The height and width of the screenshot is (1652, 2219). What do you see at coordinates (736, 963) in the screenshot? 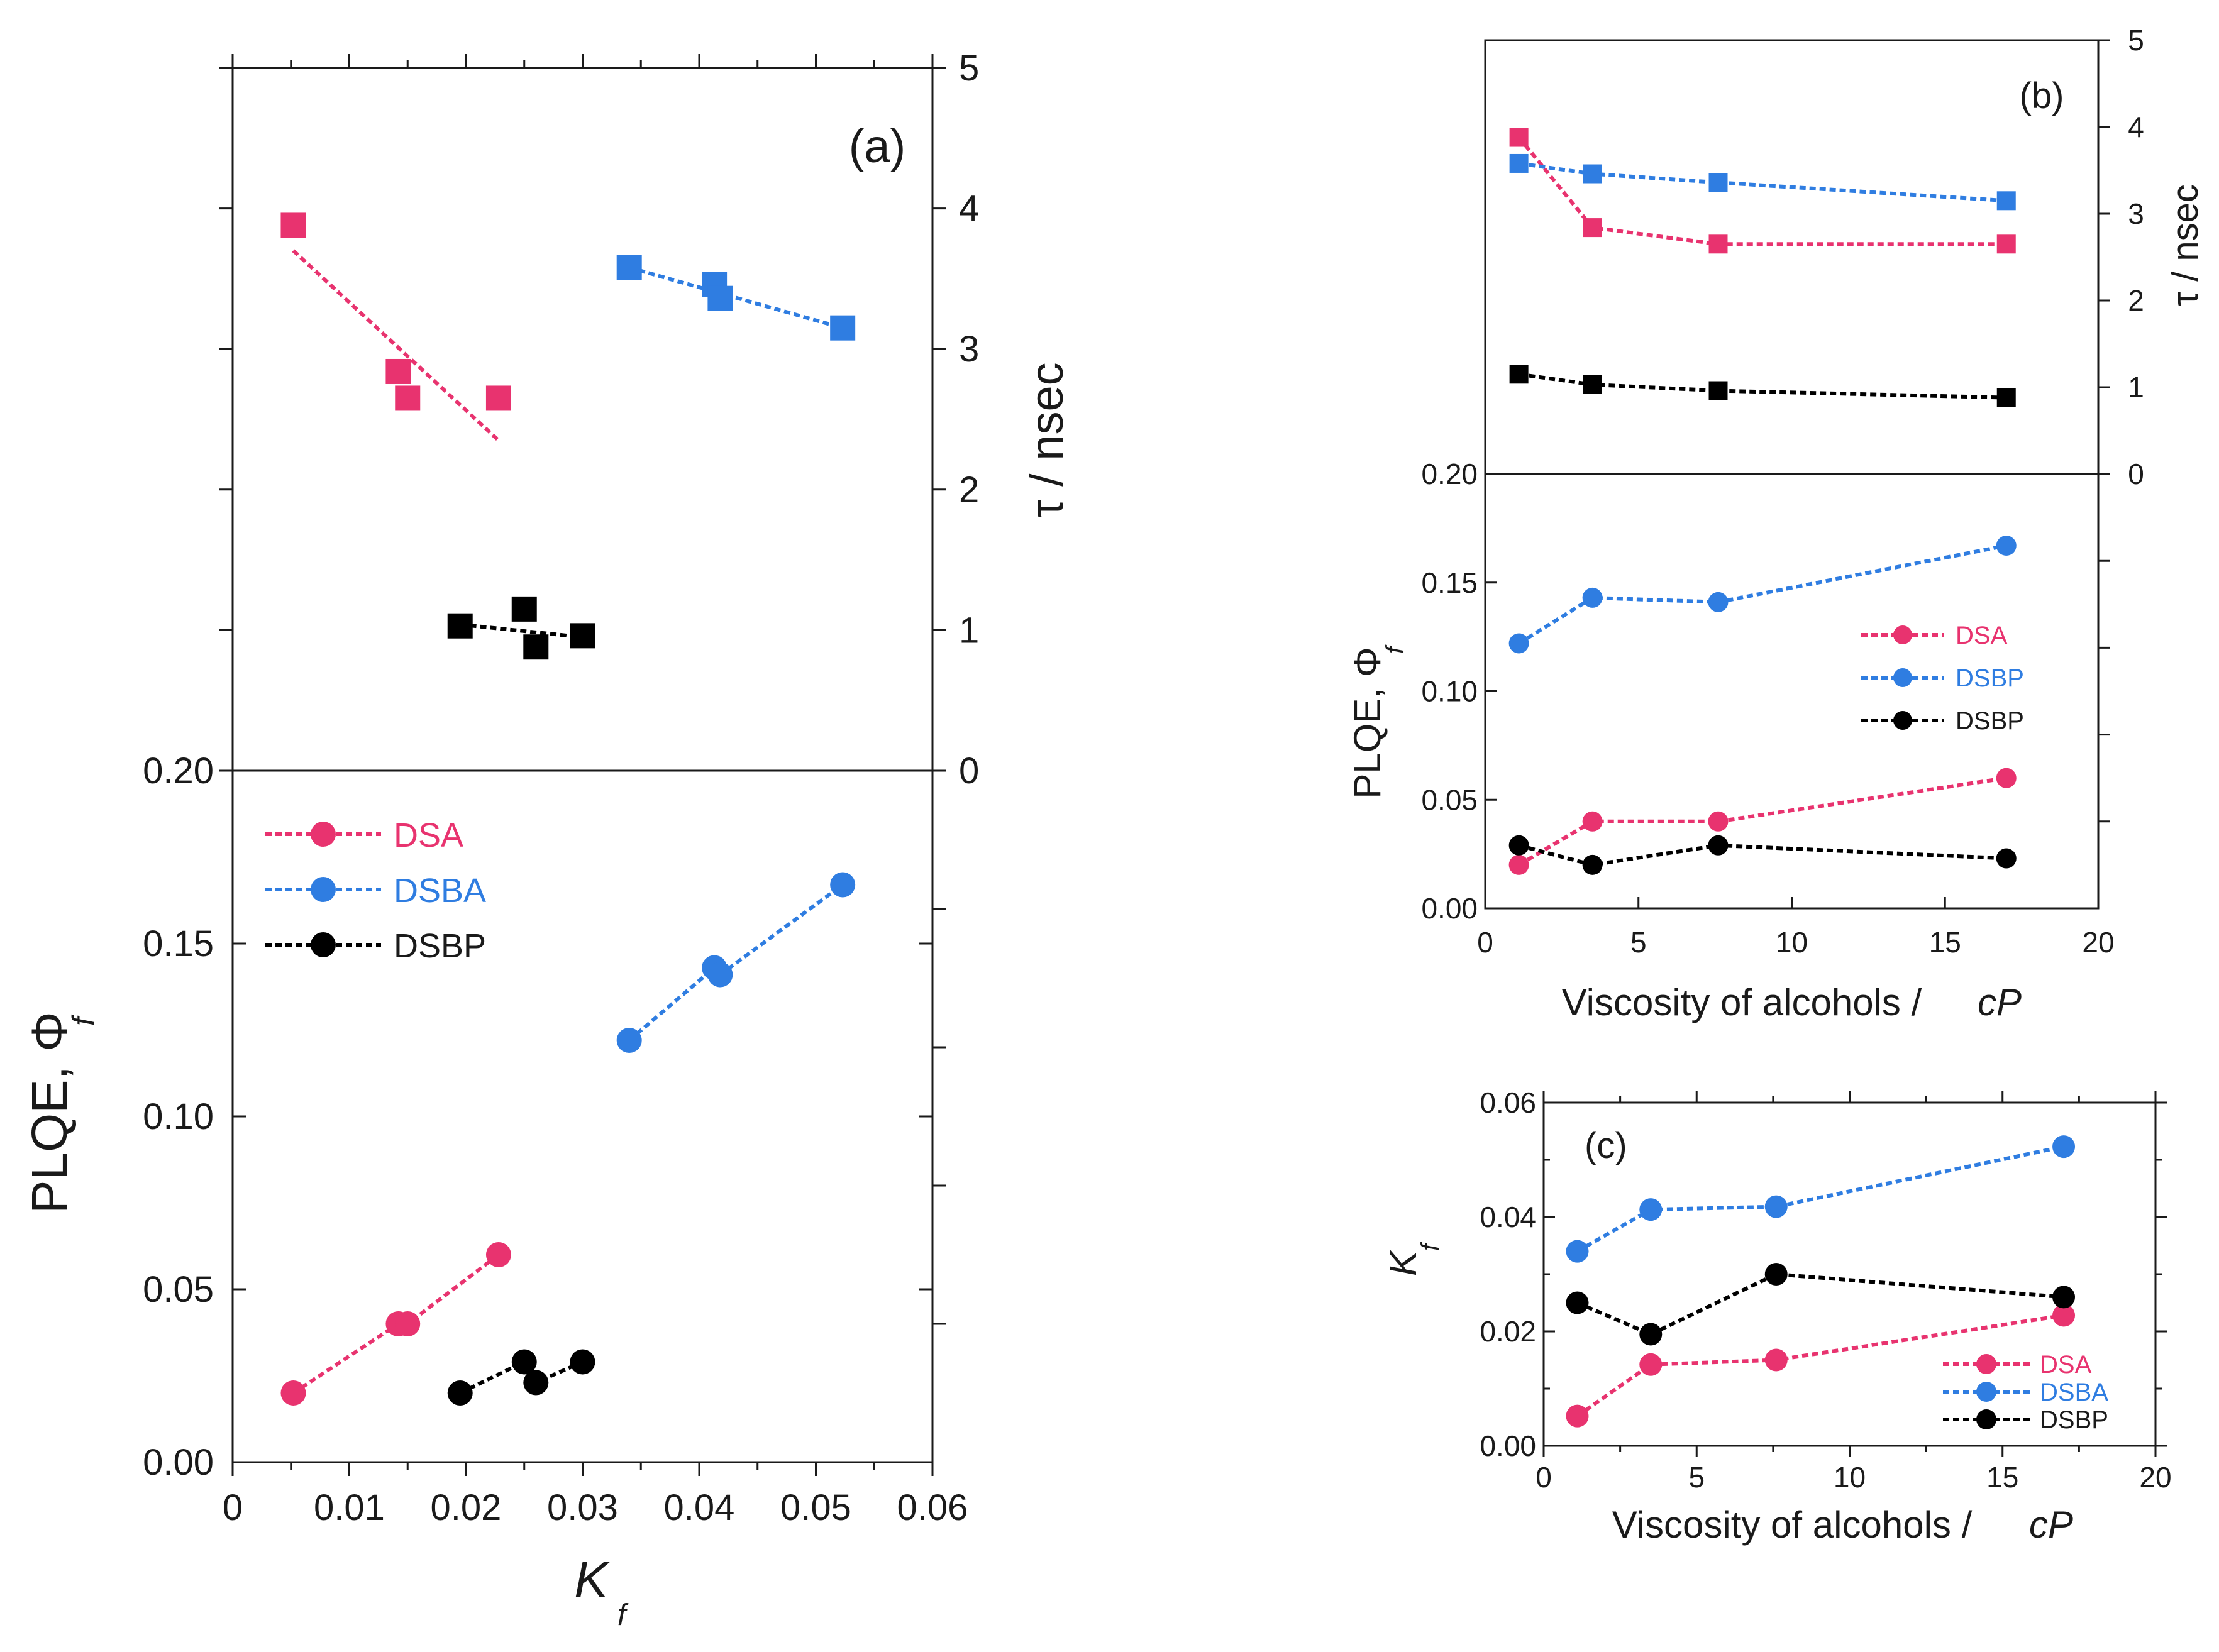
I see `panel-a-plqe-line-dsba` at bounding box center [736, 963].